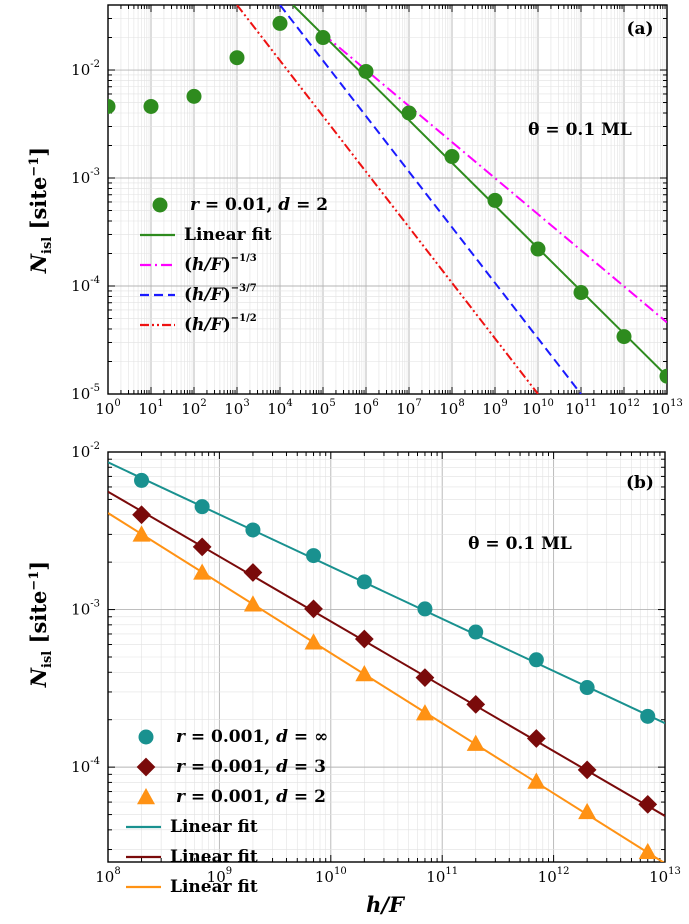  Describe the element at coordinates (229, 871) in the screenshot. I see `panel-b-x-tick-exp: 9` at that location.